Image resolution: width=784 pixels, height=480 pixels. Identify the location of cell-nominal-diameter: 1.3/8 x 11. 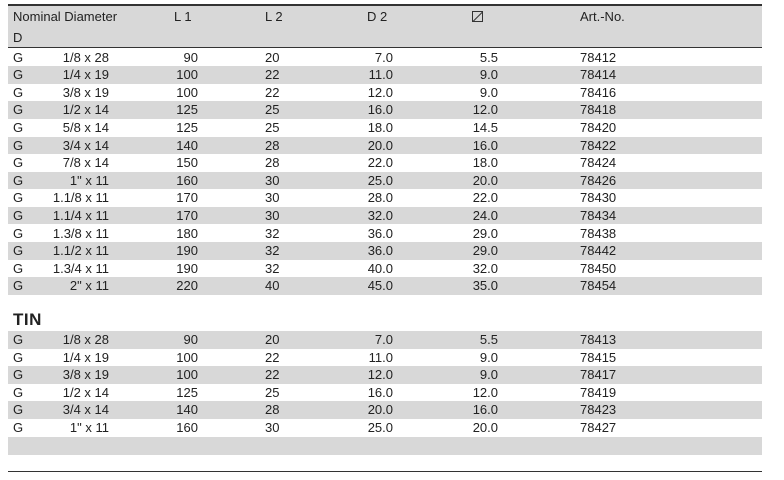
(80, 233).